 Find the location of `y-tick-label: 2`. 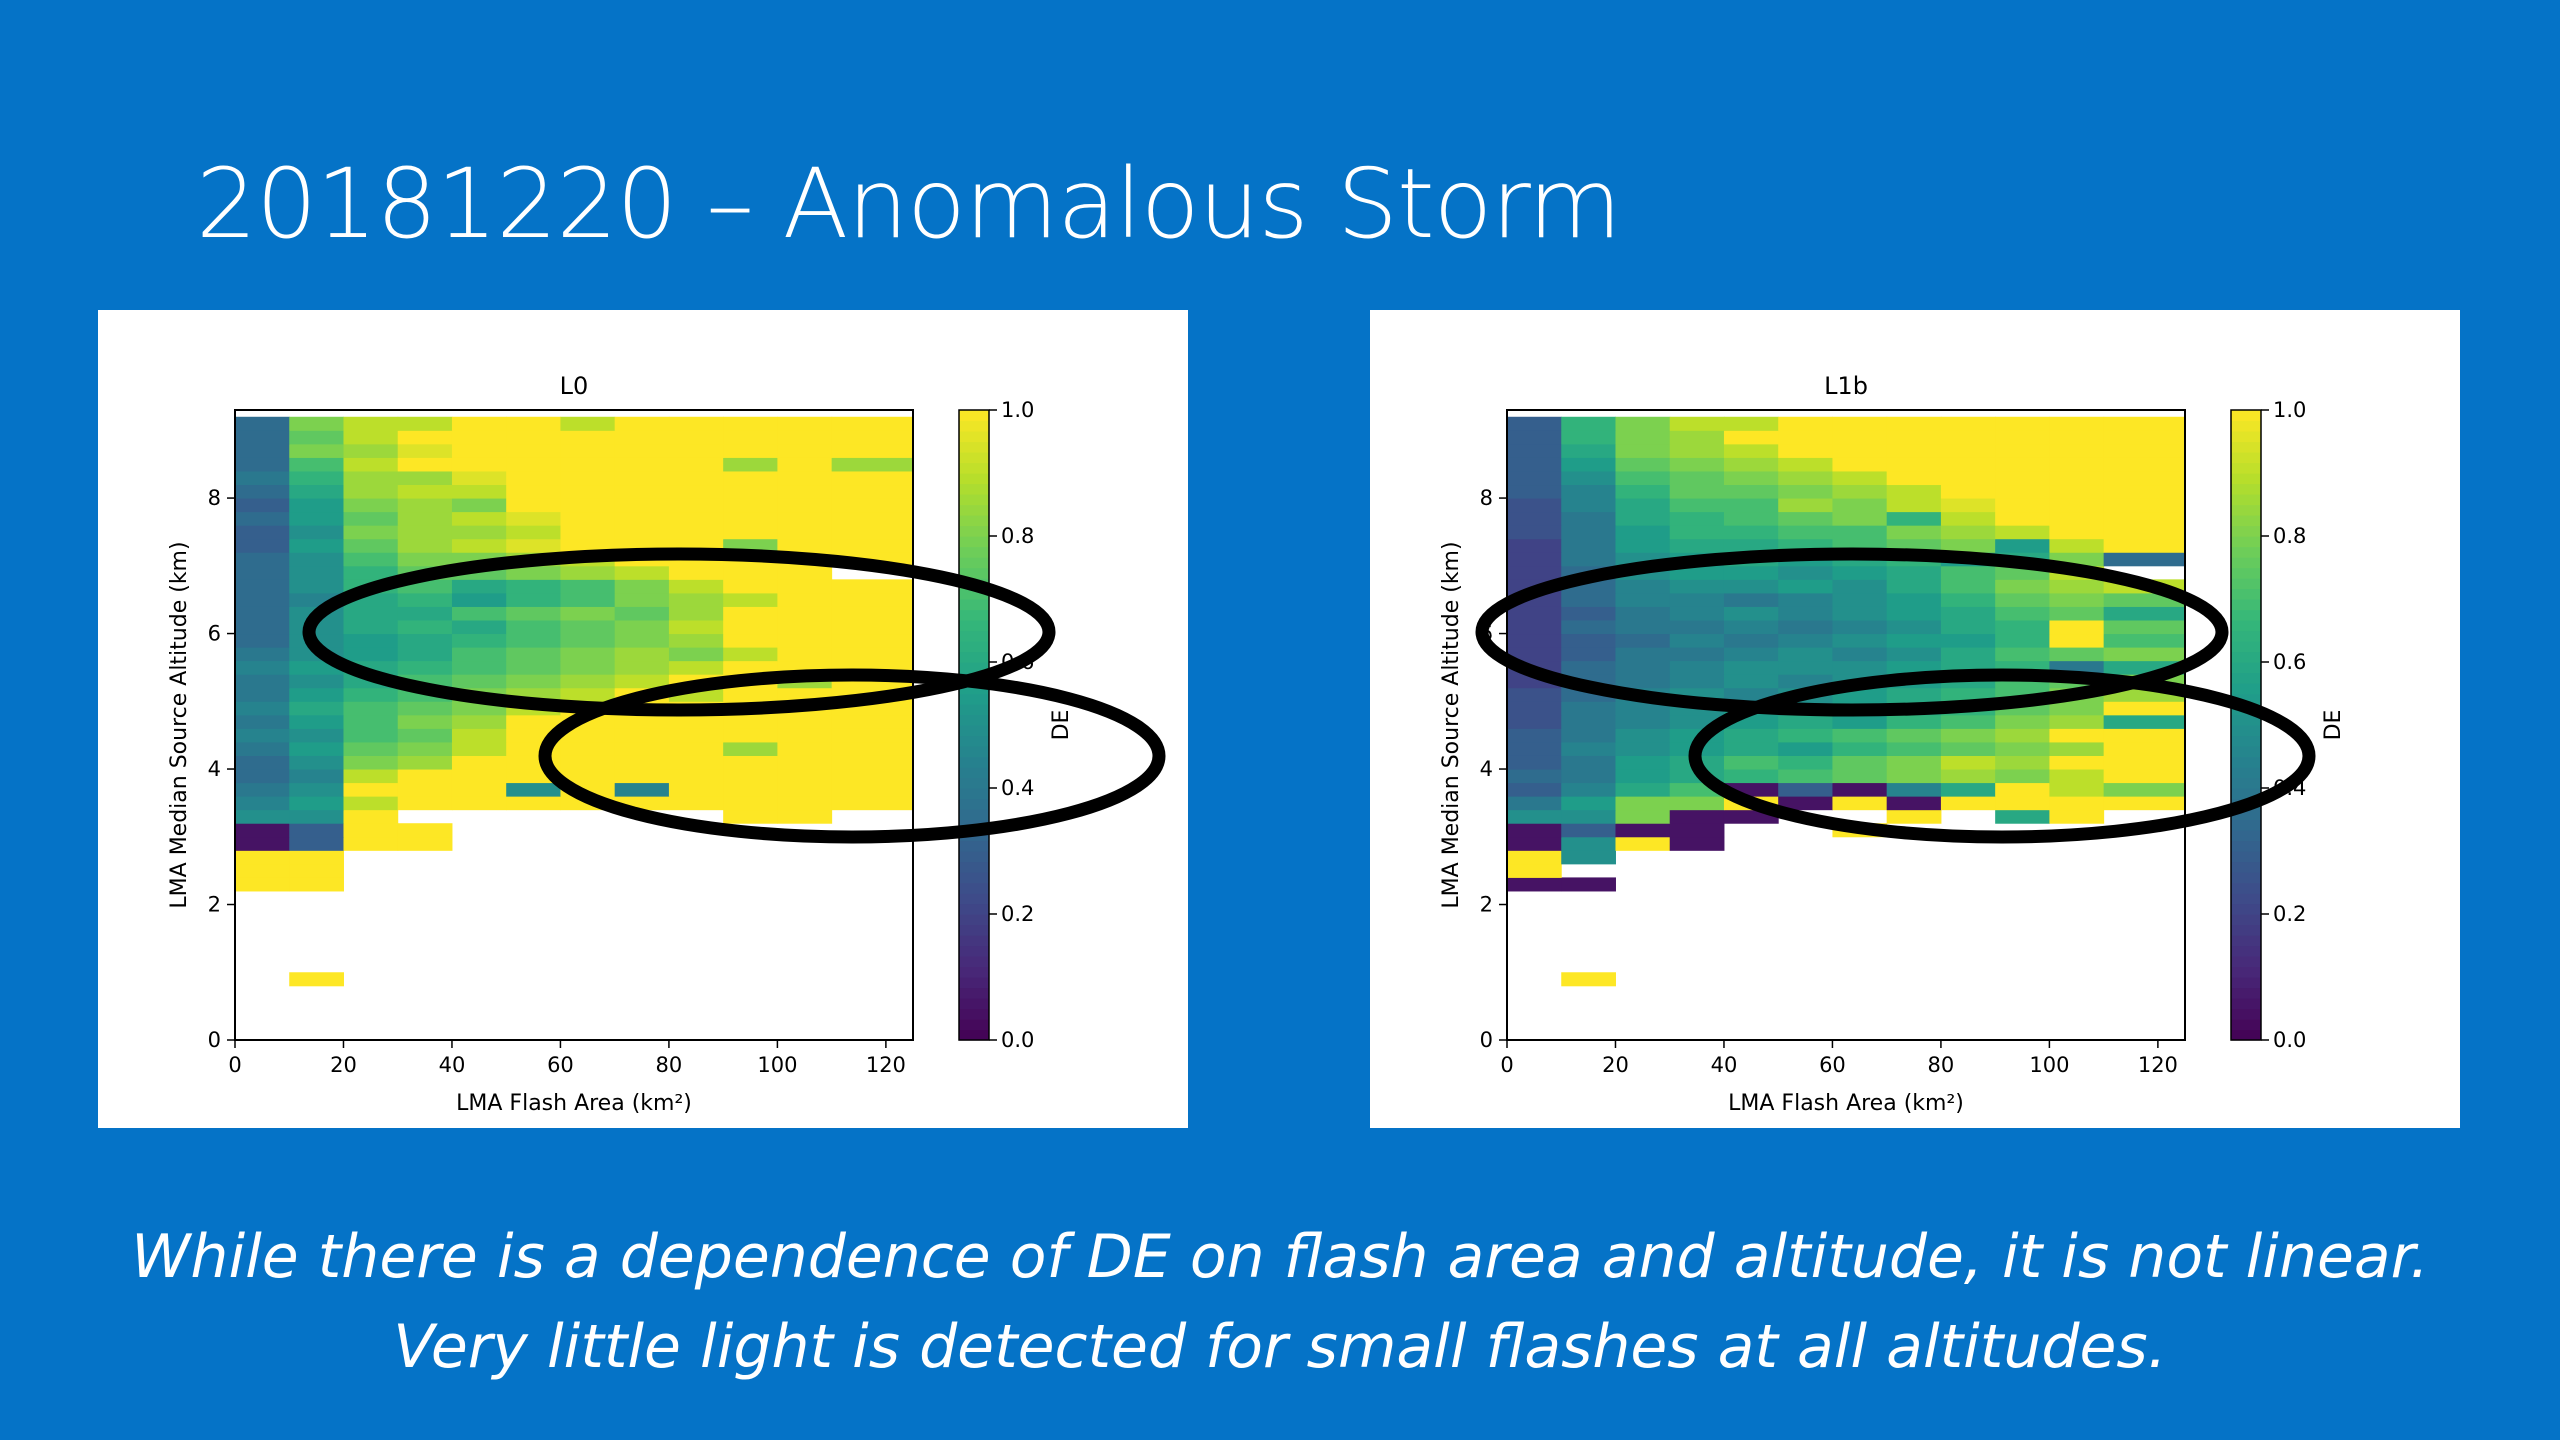

y-tick-label: 2 is located at coordinates (1486, 905).